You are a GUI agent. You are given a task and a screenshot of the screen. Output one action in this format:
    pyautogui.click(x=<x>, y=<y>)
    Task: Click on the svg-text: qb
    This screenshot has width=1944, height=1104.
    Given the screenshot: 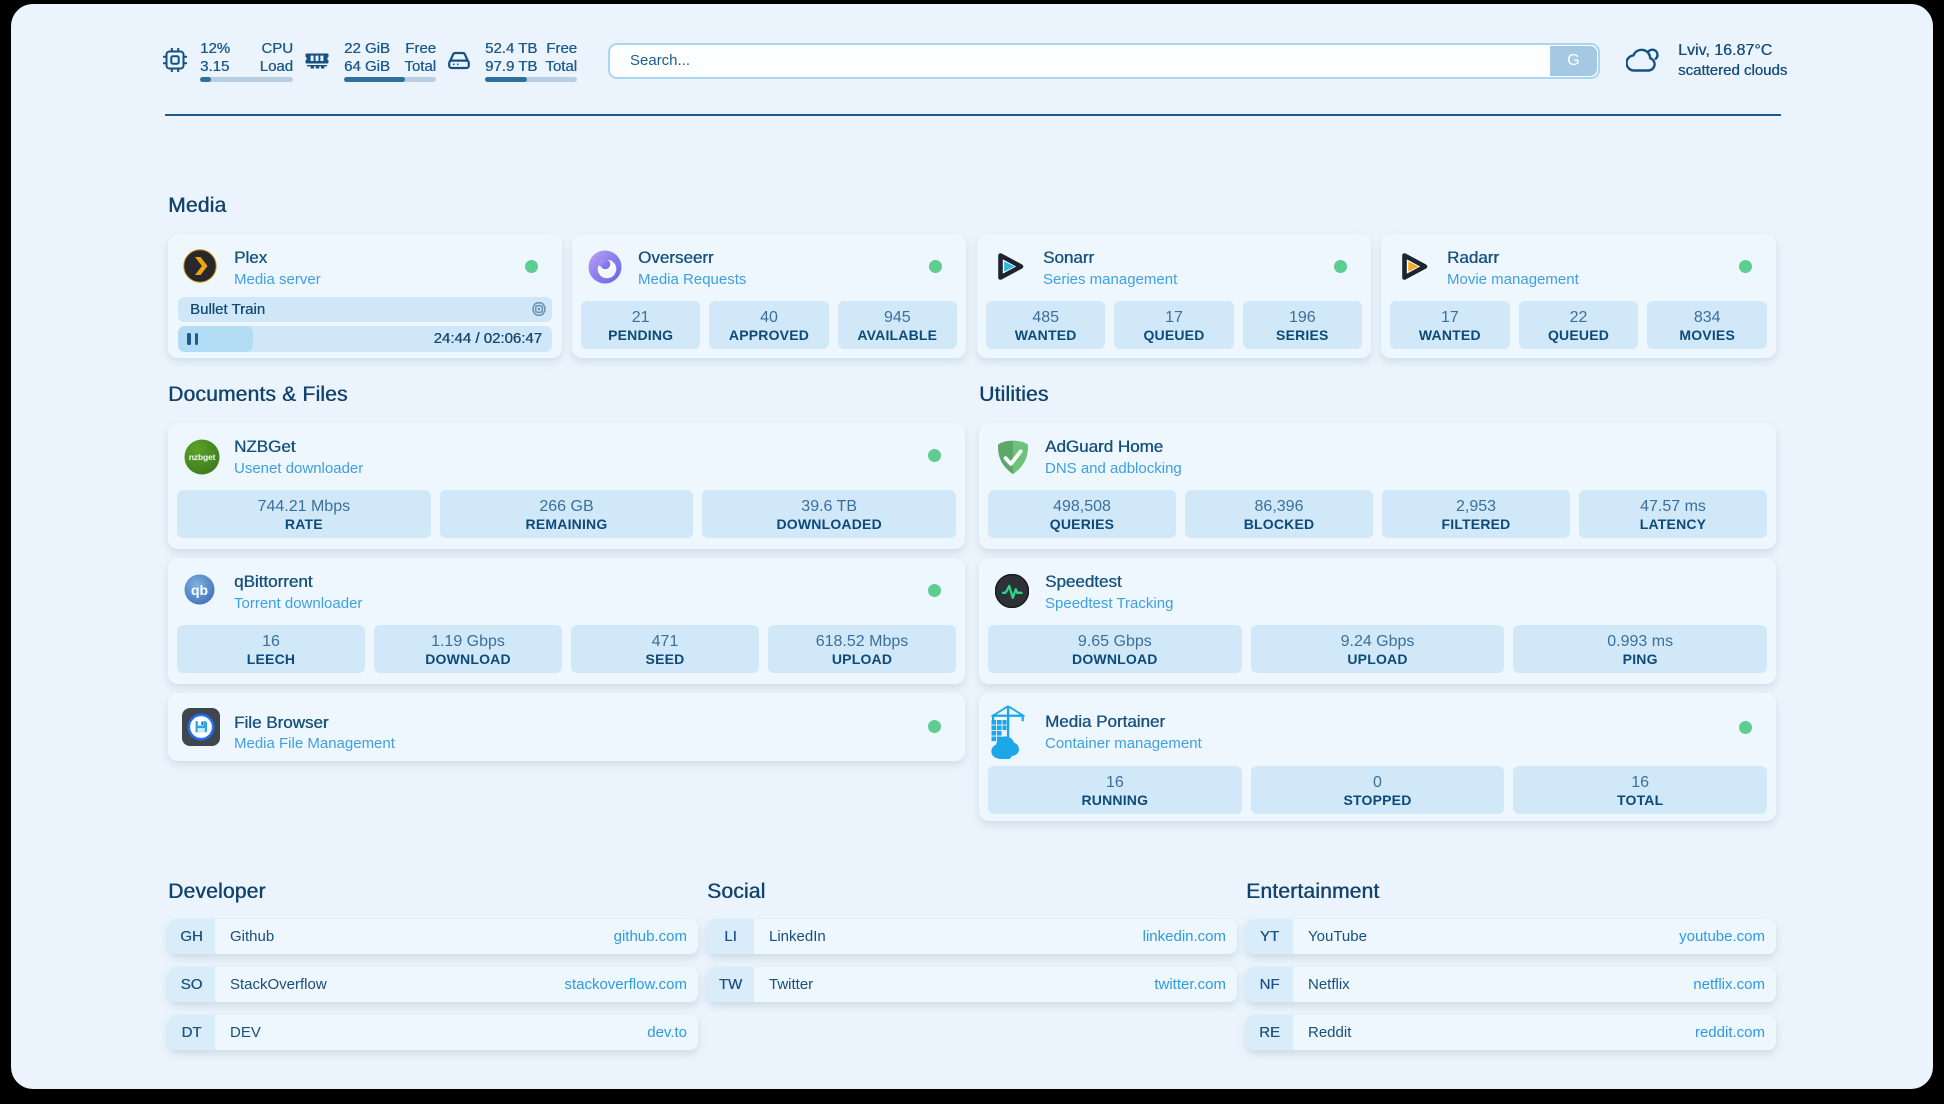 What is the action you would take?
    pyautogui.click(x=199, y=590)
    